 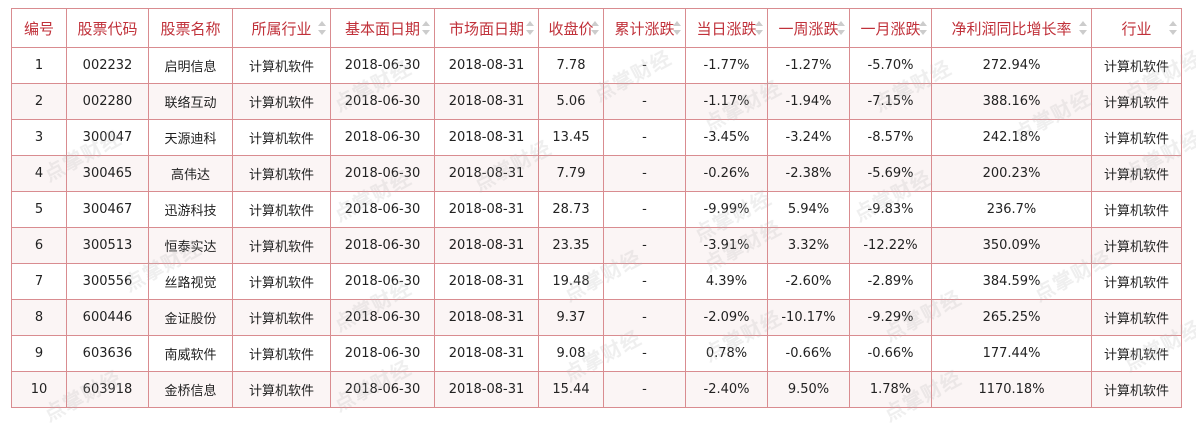 What do you see at coordinates (726, 65) in the screenshot?
I see `cell-col-day-change: -1.77%` at bounding box center [726, 65].